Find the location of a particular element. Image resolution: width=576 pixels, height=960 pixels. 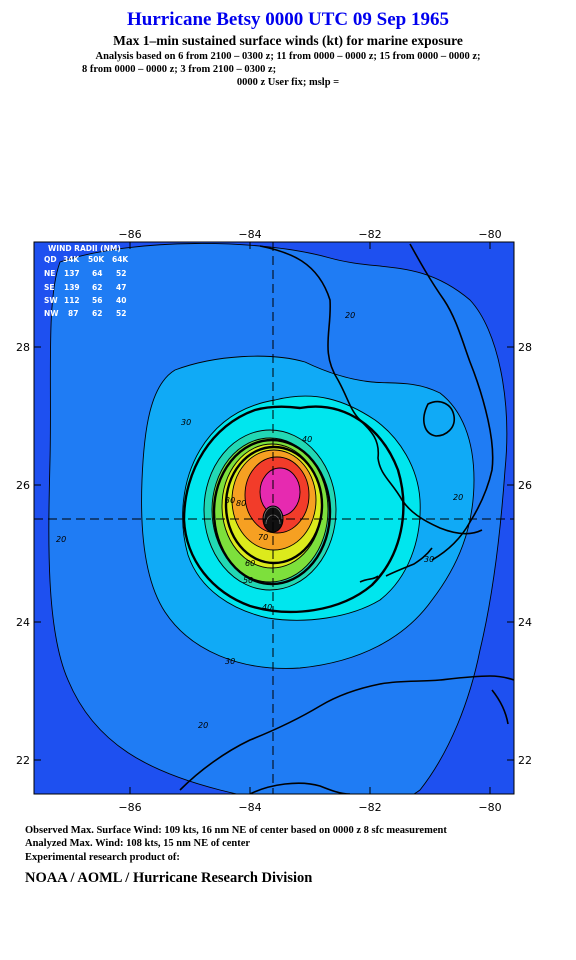

lat-right-22: 22 is located at coordinates (525, 760).